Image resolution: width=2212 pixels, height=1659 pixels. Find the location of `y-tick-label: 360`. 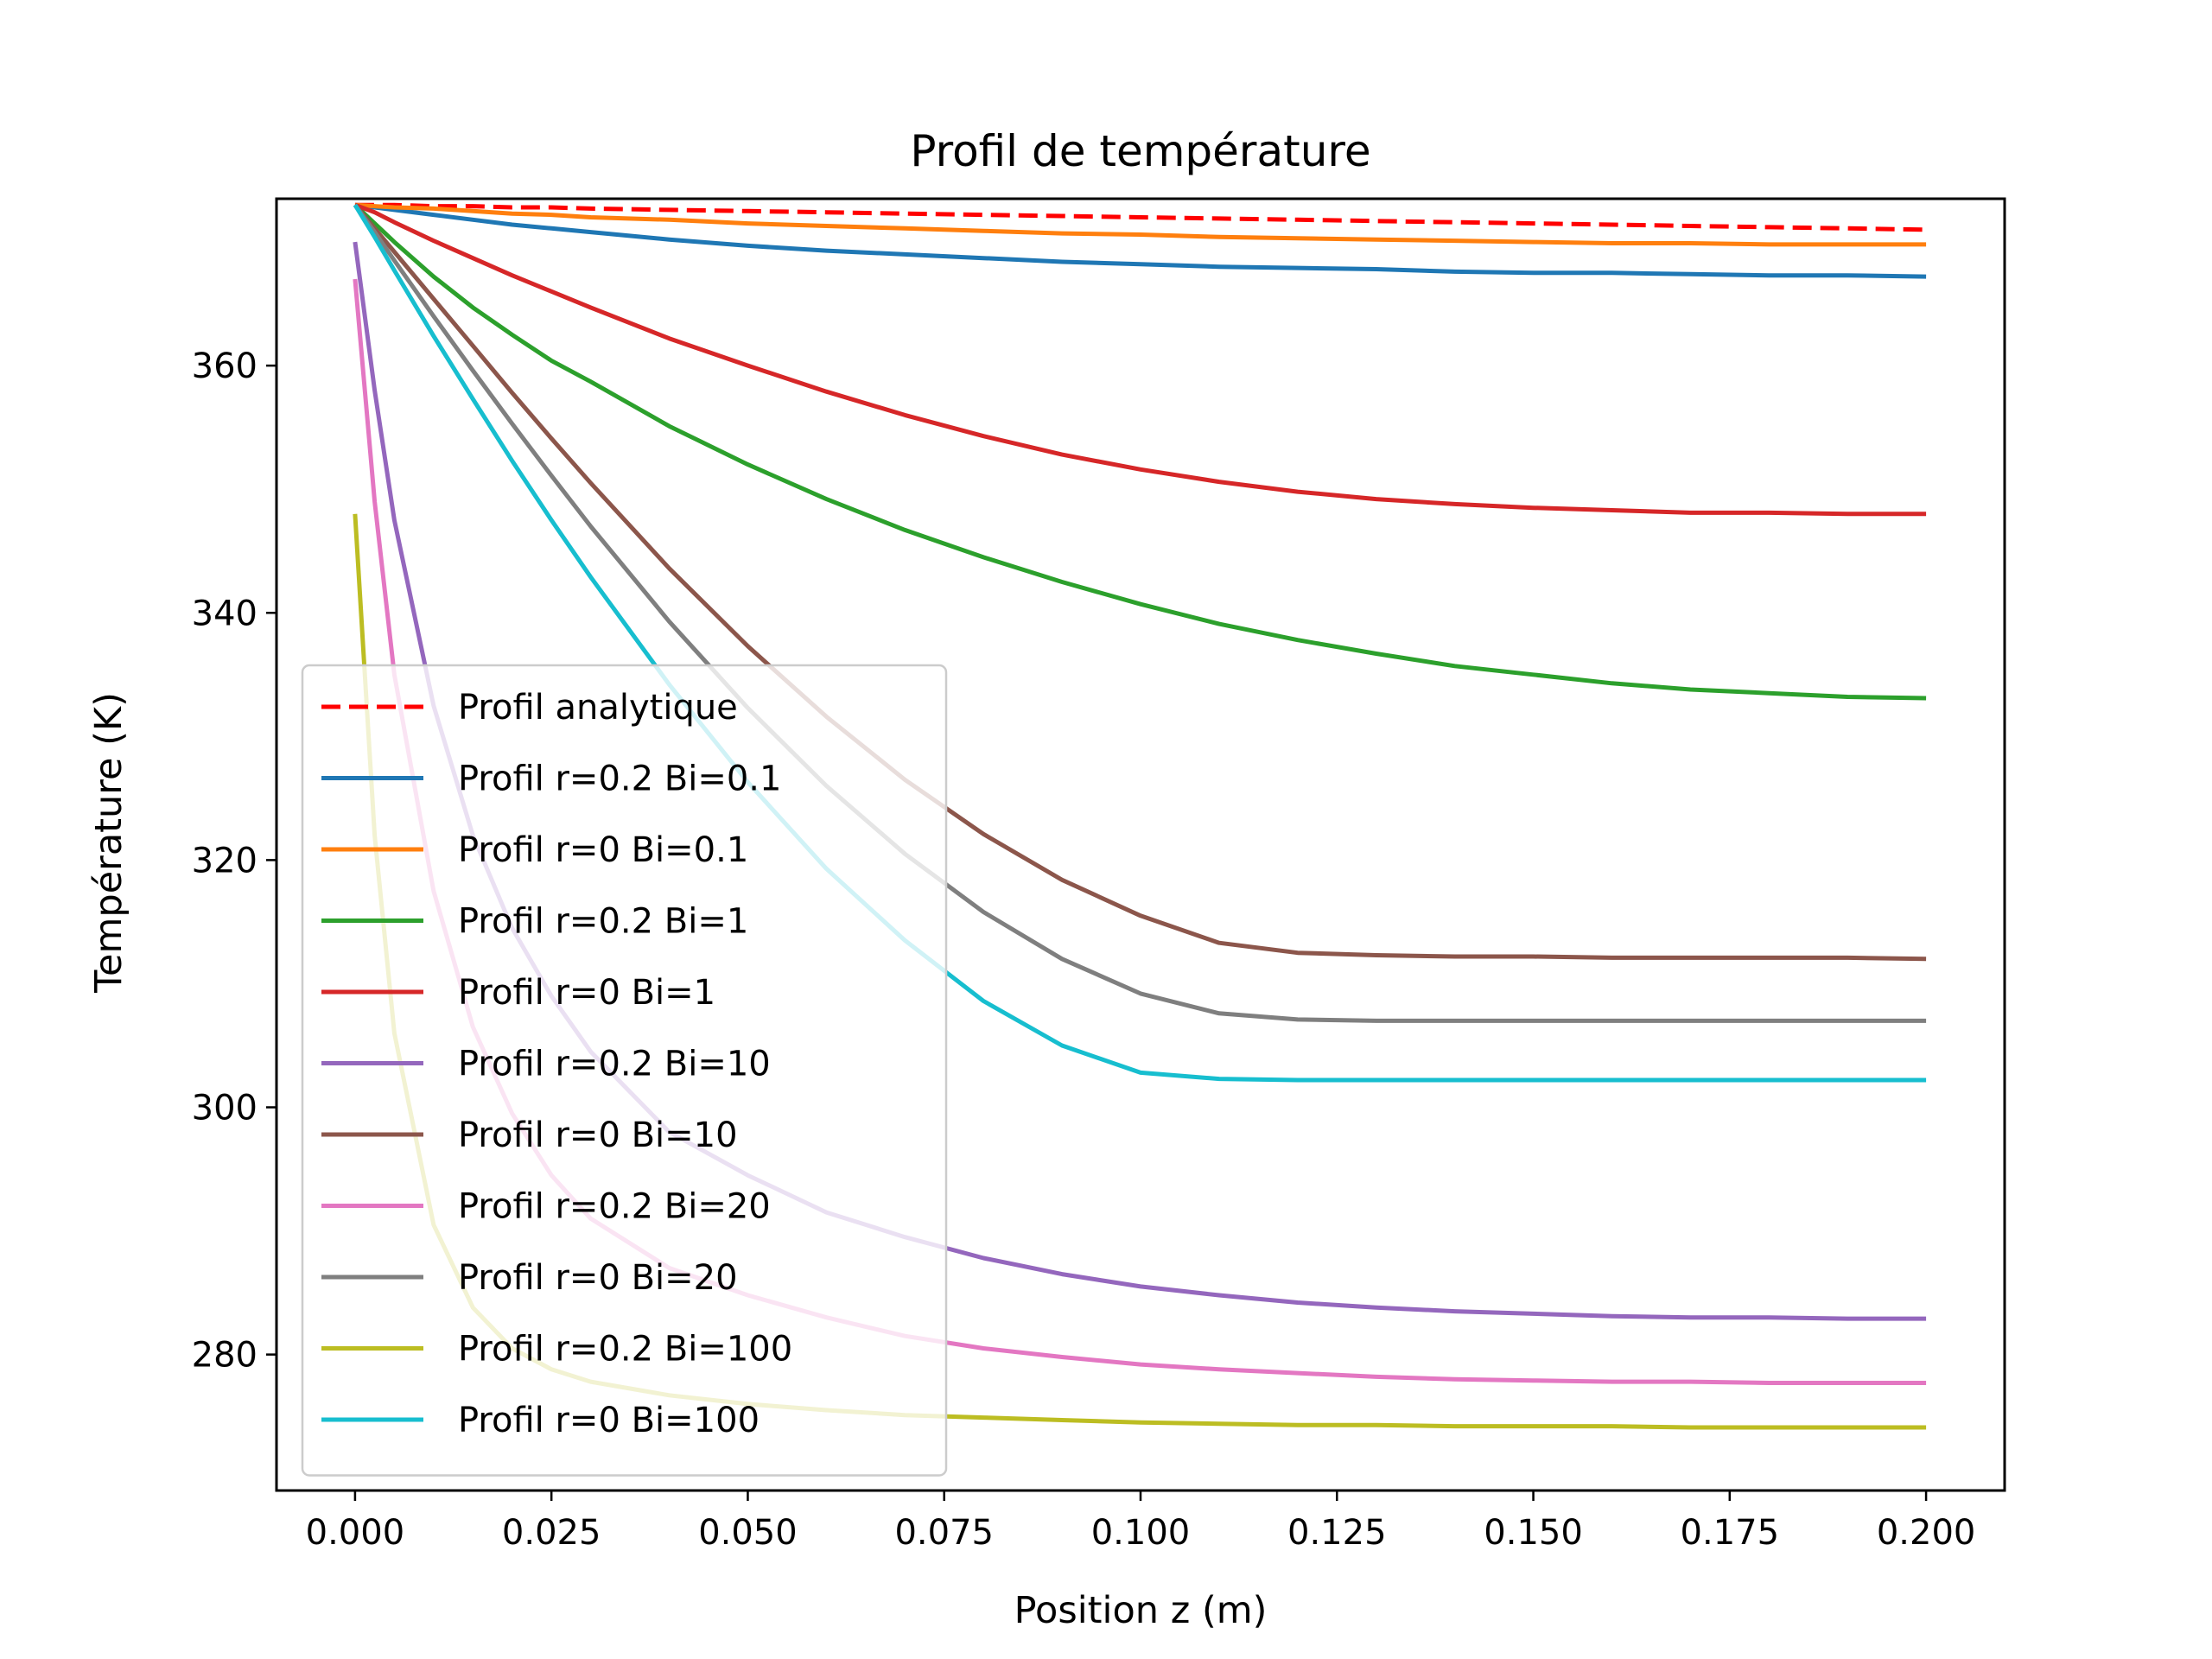

y-tick-label: 360 is located at coordinates (224, 366).